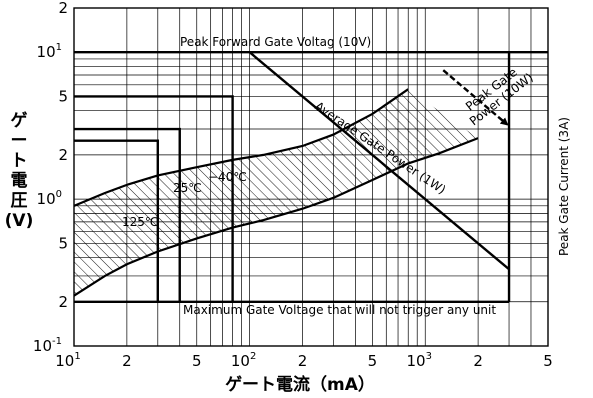 This screenshot has height=398, width=593. What do you see at coordinates (19, 221) in the screenshot?
I see `y-axis-title-5: (V)` at bounding box center [19, 221].